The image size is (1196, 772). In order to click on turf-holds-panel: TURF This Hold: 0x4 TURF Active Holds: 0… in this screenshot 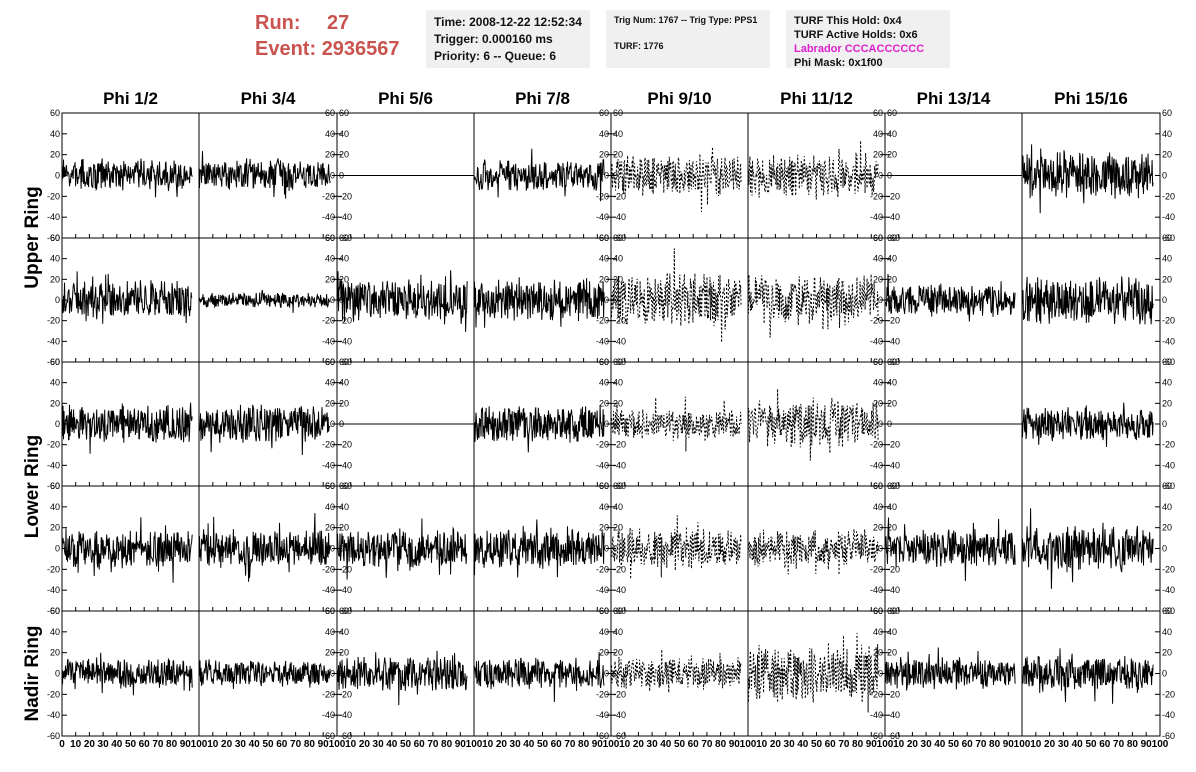, I will do `click(868, 39)`.